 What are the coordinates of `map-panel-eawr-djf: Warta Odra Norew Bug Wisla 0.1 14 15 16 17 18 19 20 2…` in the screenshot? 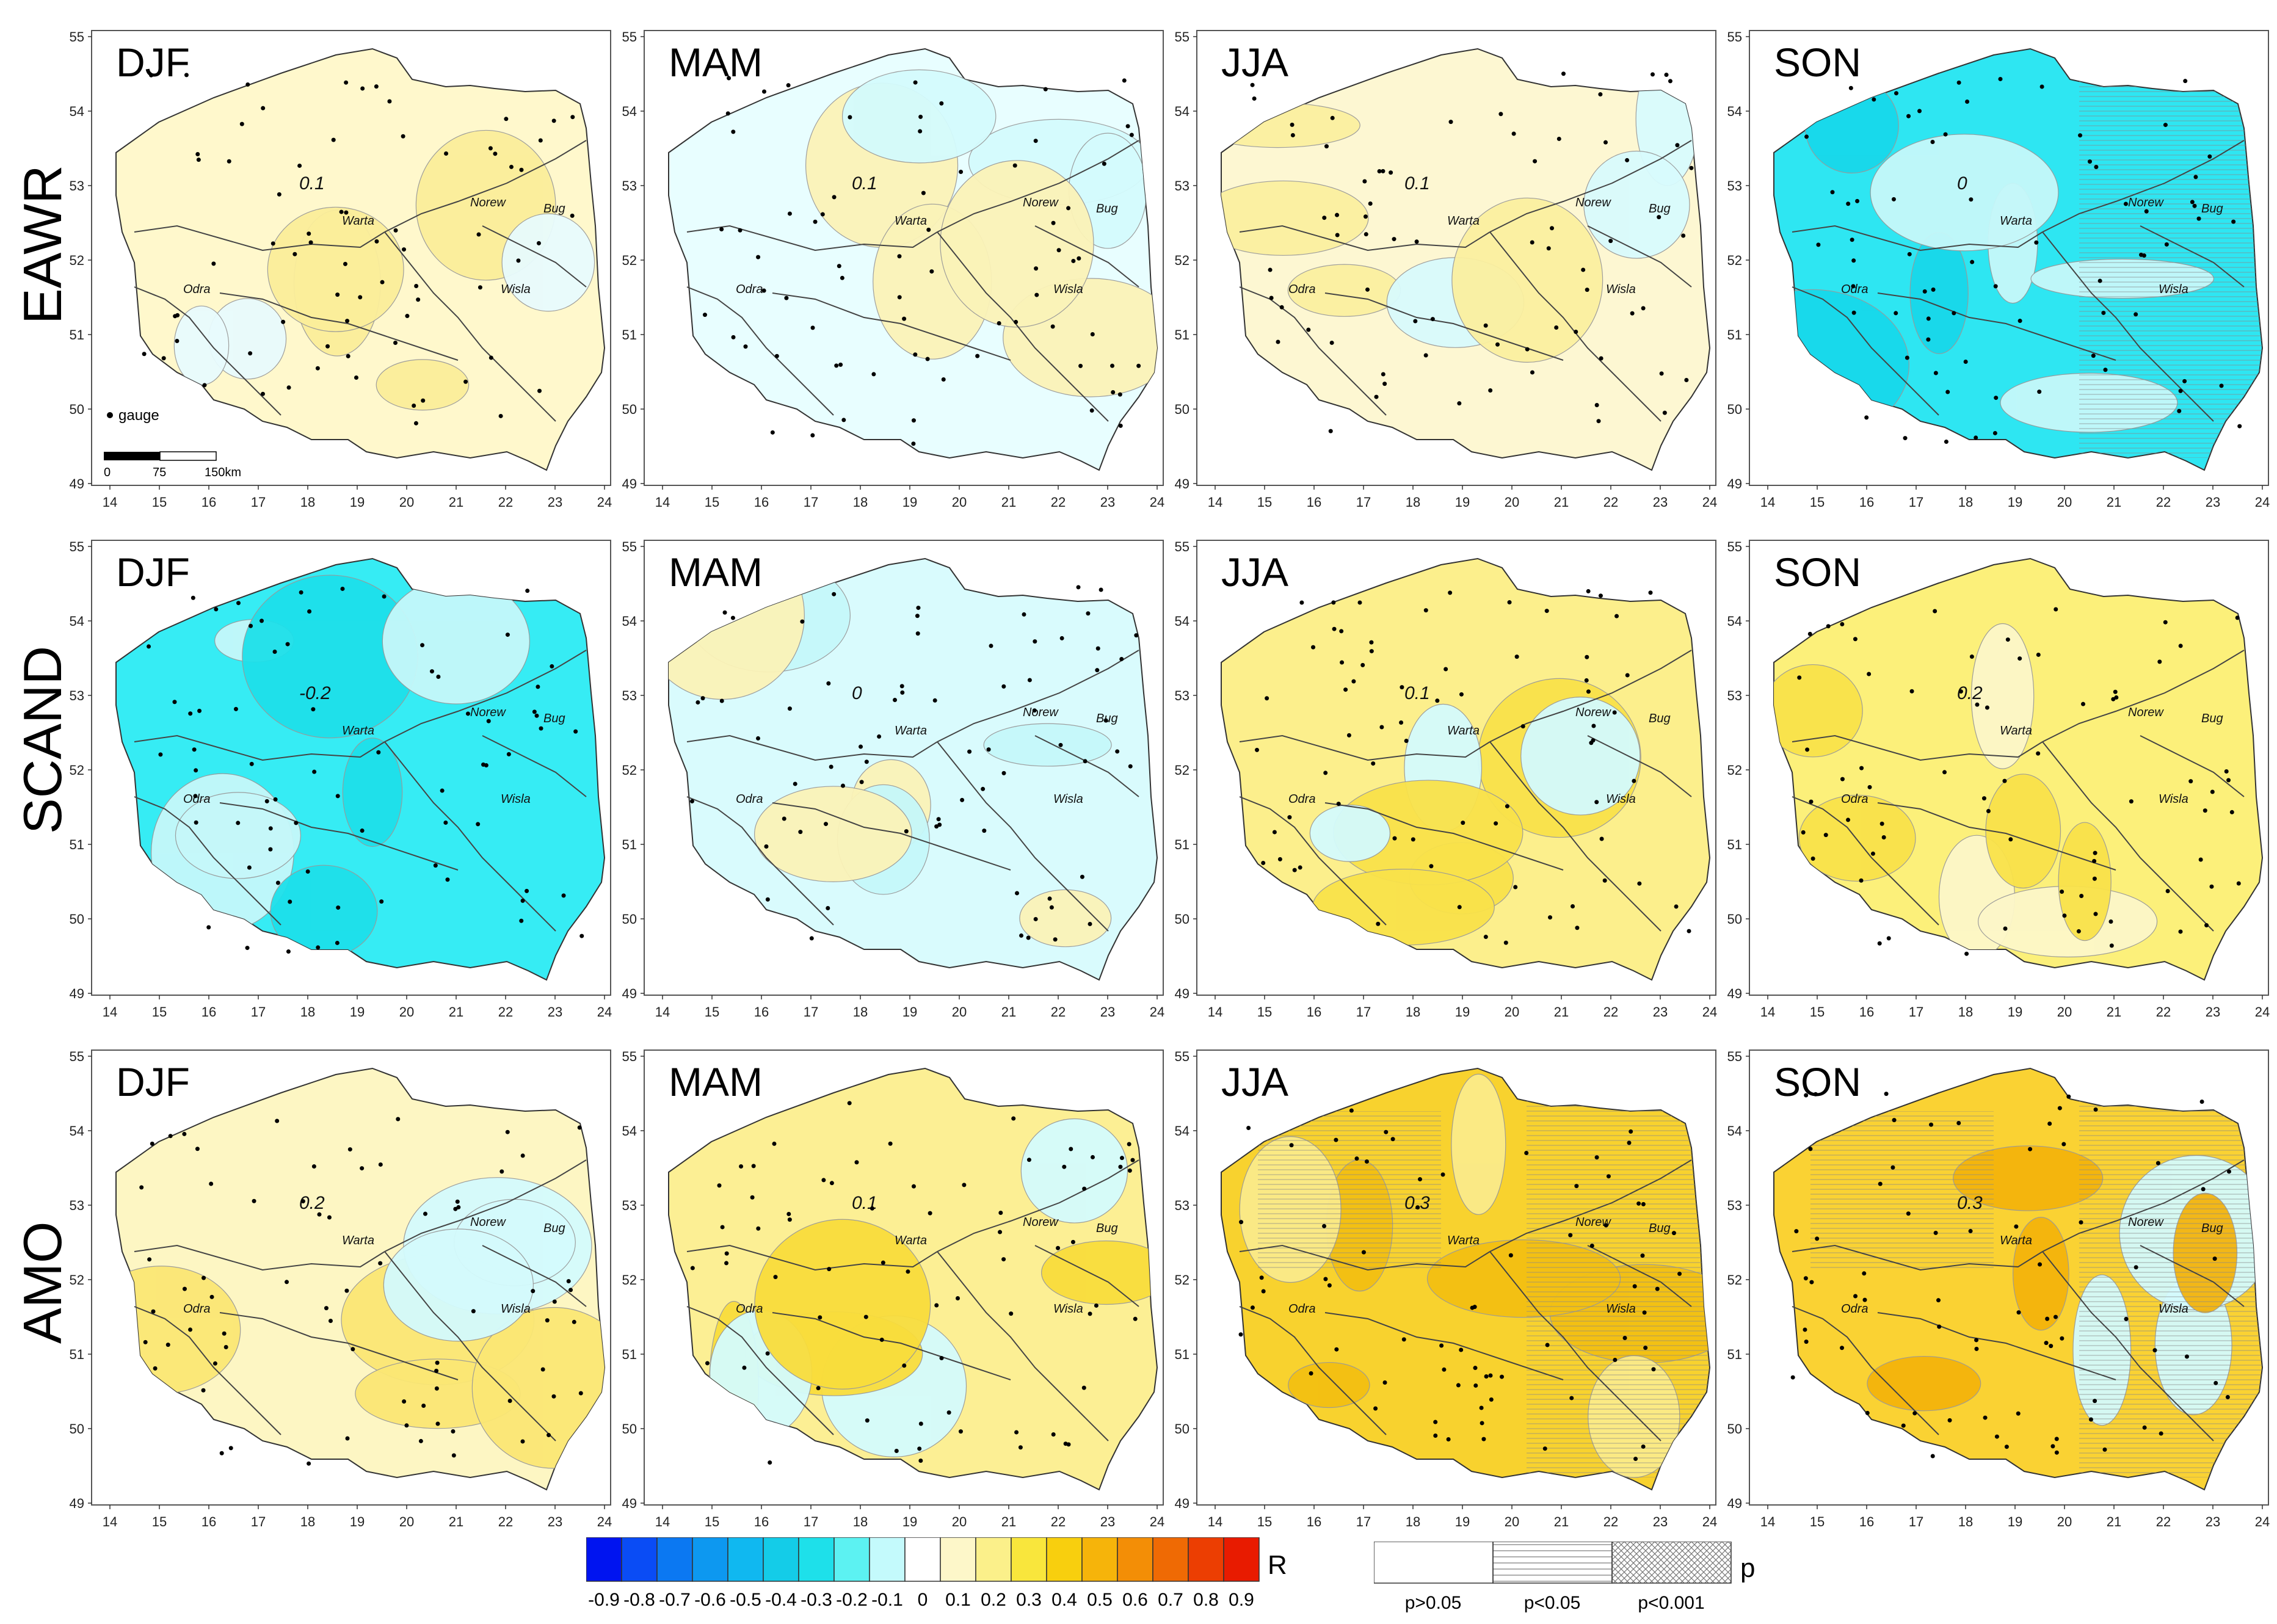 It's located at (343, 274).